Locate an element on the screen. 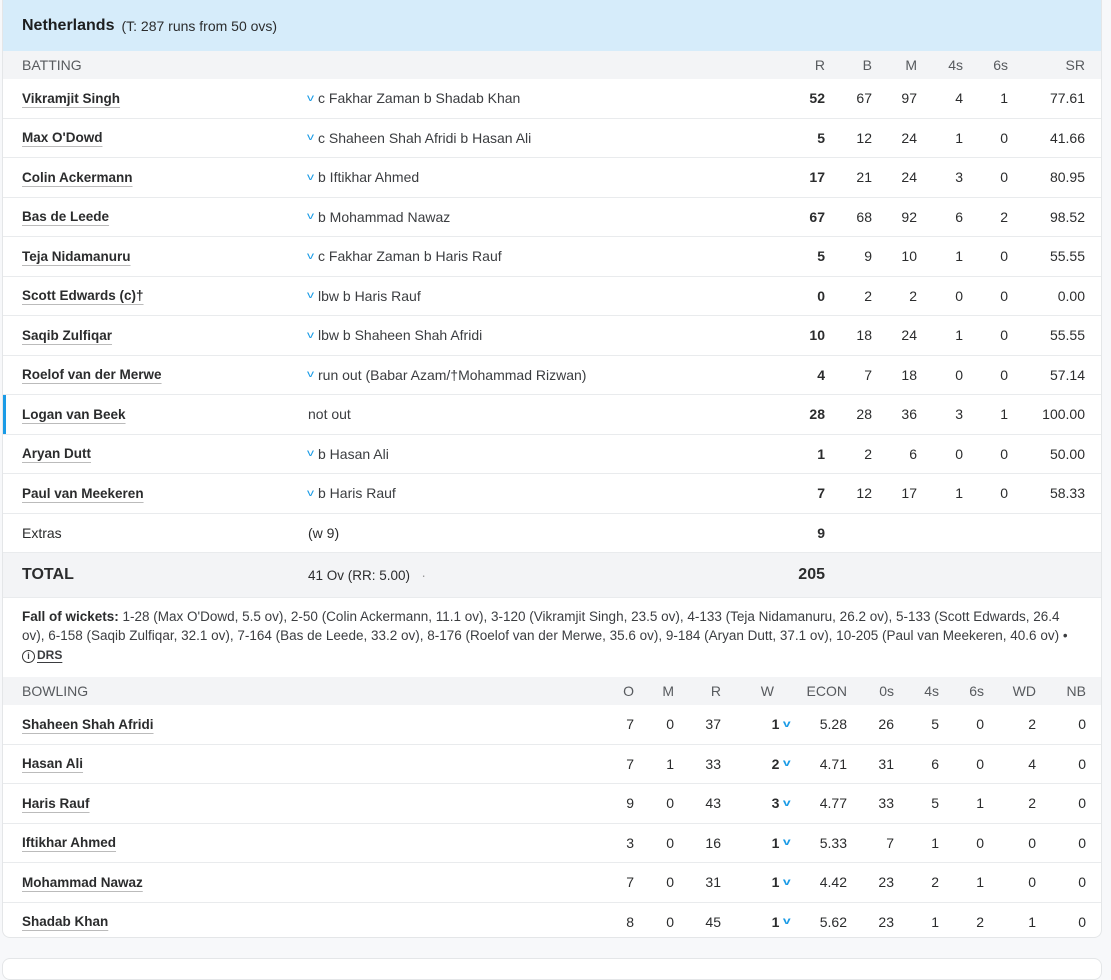 This screenshot has width=1111, height=980. dismissal-text: c Fakhar Zaman b Shadab Khan is located at coordinates (419, 98).